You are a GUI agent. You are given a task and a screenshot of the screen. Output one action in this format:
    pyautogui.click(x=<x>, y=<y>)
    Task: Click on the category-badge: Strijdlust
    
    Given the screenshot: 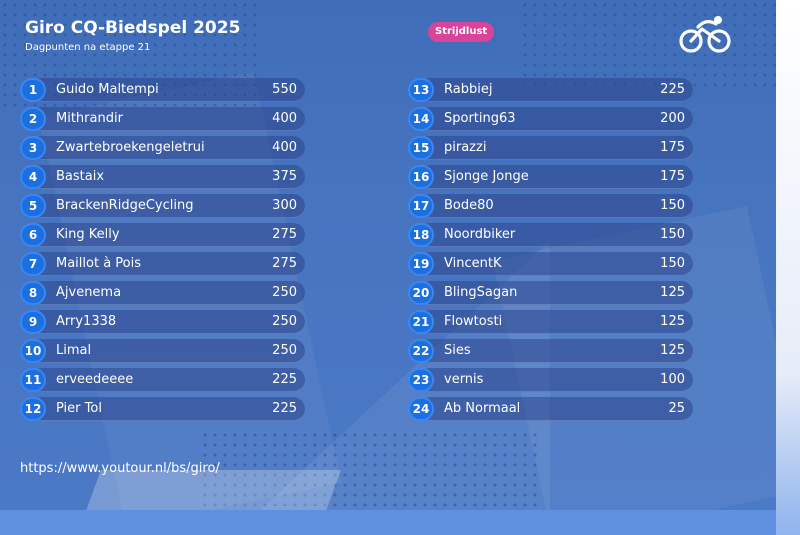 What is the action you would take?
    pyautogui.click(x=461, y=32)
    